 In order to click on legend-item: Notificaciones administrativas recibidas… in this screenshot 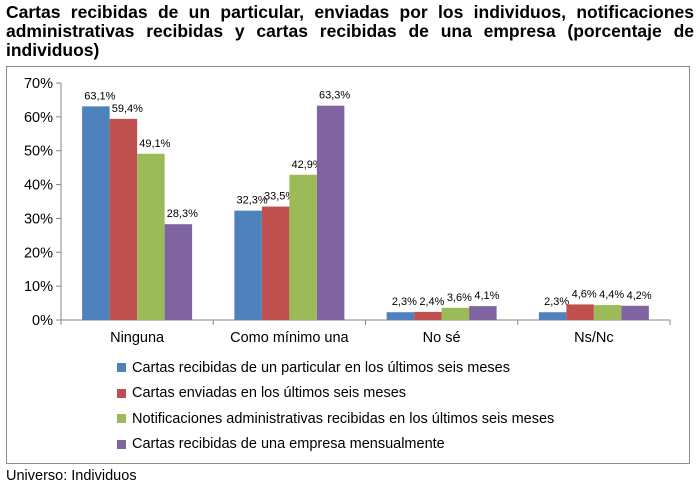, I will do `click(335, 419)`.